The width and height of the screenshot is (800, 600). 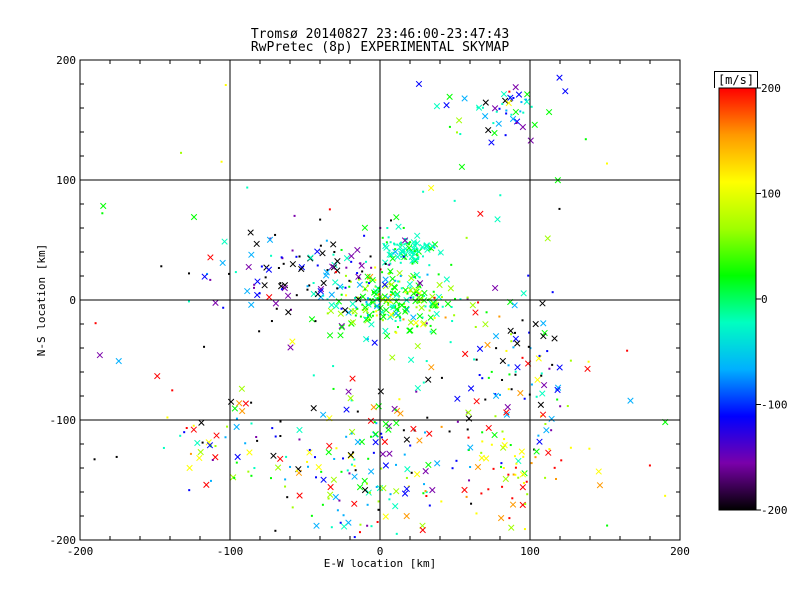 What do you see at coordinates (380, 34) in the screenshot?
I see `chart-title: Tromsø 20140827 23:46:00-23:47:43` at bounding box center [380, 34].